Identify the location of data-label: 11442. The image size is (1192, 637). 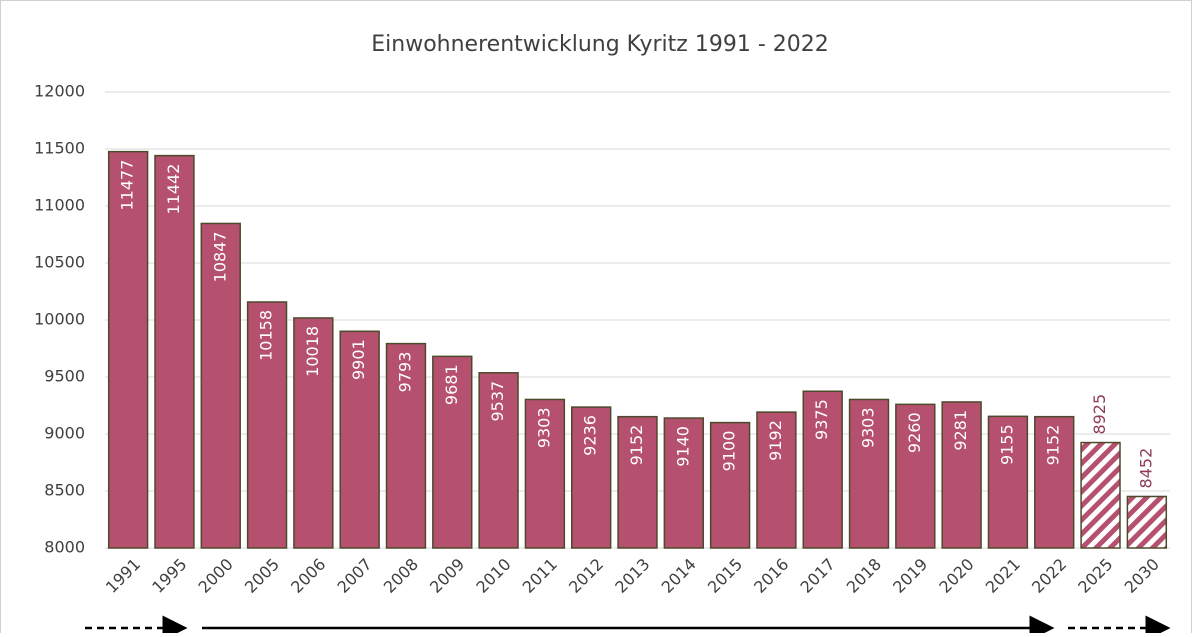
(173, 189).